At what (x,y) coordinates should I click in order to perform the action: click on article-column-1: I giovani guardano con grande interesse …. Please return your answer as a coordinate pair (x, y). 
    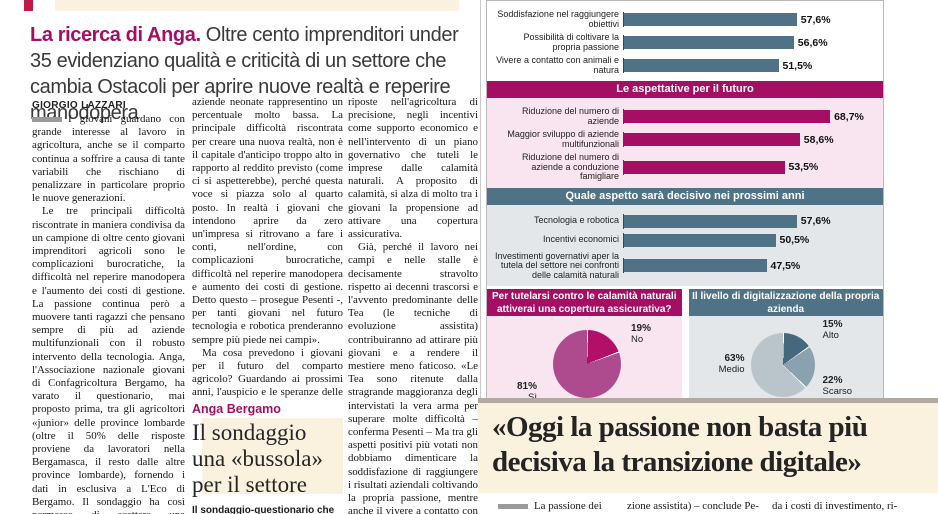
    Looking at the image, I should click on (108, 313).